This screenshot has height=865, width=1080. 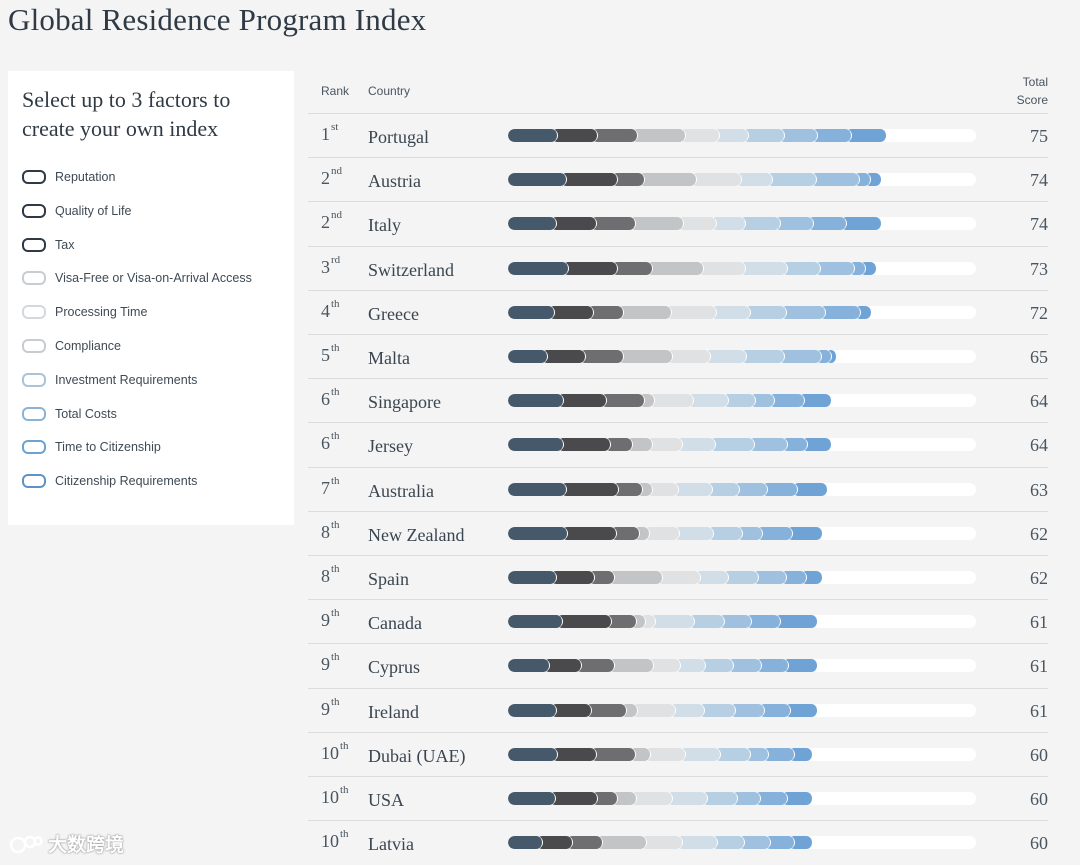 I want to click on table-row: 10th Latvia 60, so click(x=678, y=842).